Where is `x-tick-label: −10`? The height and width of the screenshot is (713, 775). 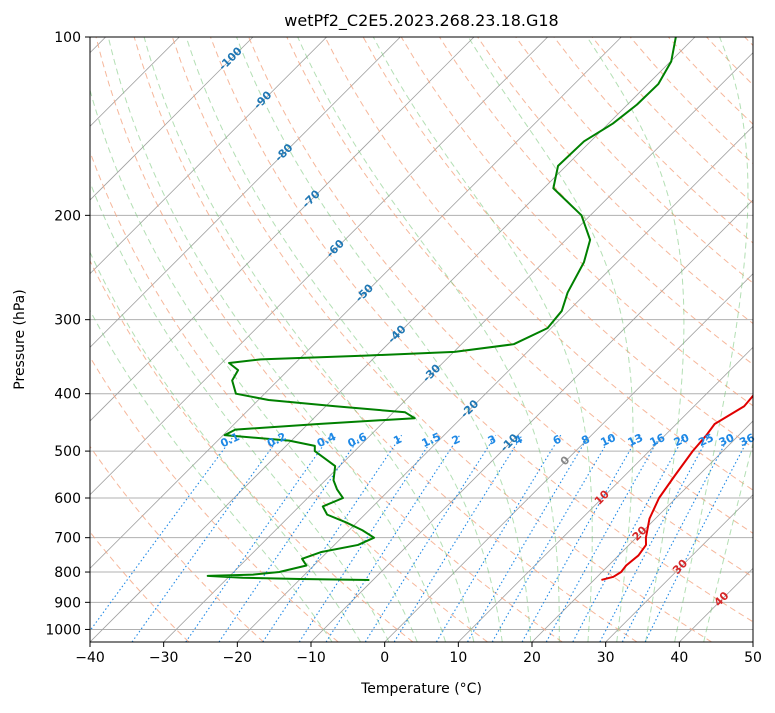
x-tick-label: −10 is located at coordinates (311, 658).